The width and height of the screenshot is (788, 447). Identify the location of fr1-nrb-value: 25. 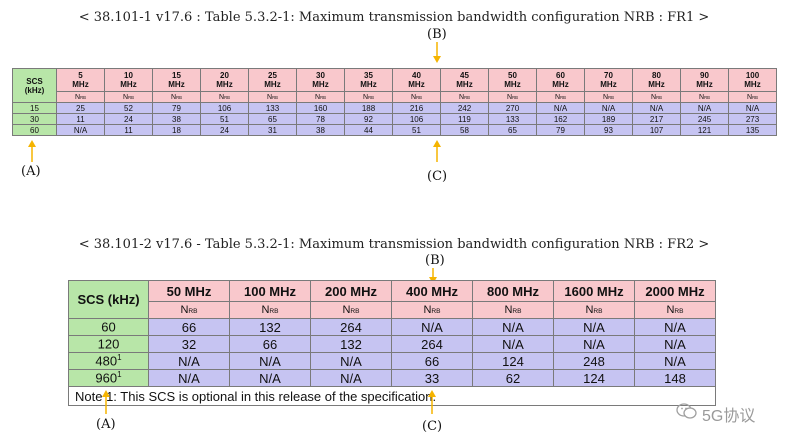
(80, 108).